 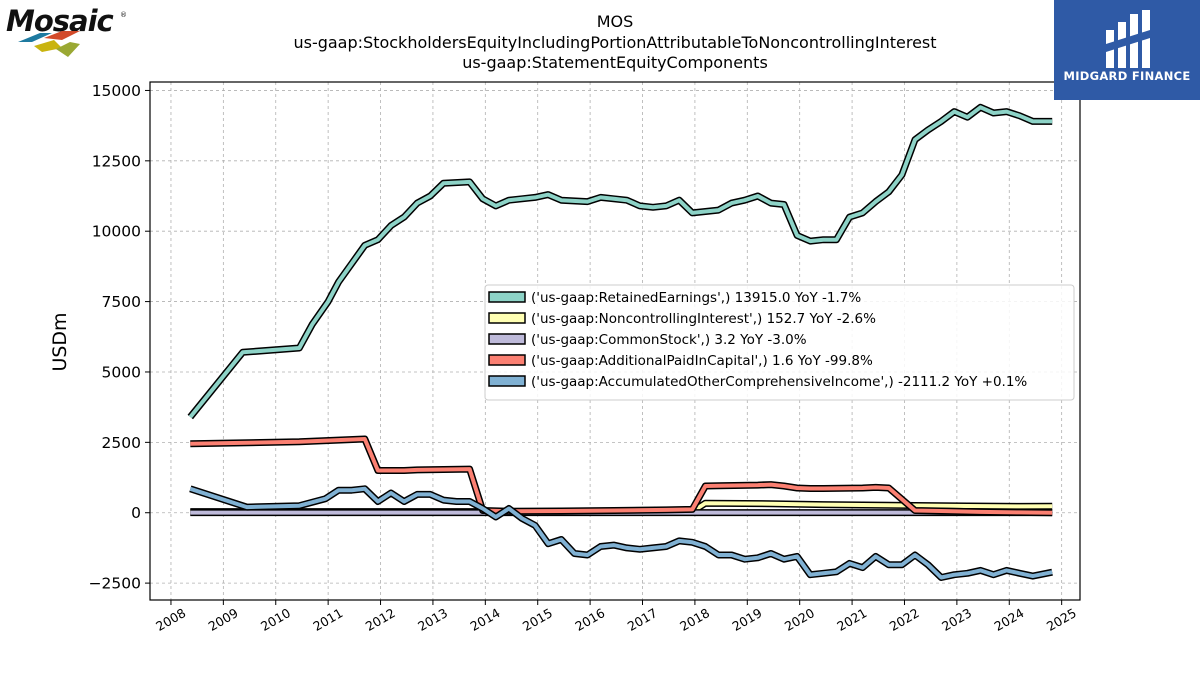 What do you see at coordinates (48, 46) in the screenshot?
I see `logo-tile-yellow` at bounding box center [48, 46].